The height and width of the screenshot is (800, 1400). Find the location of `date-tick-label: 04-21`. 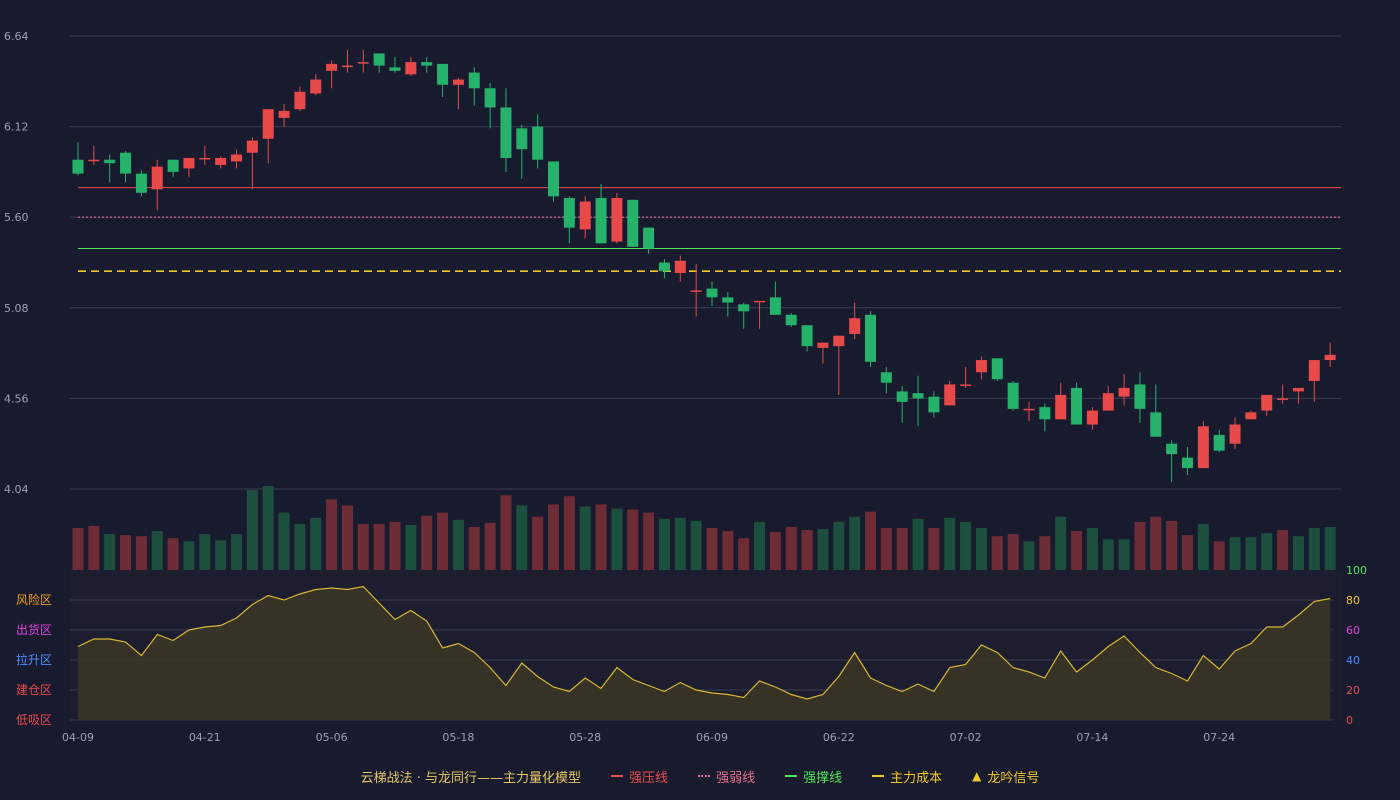

date-tick-label: 04-21 is located at coordinates (205, 737).